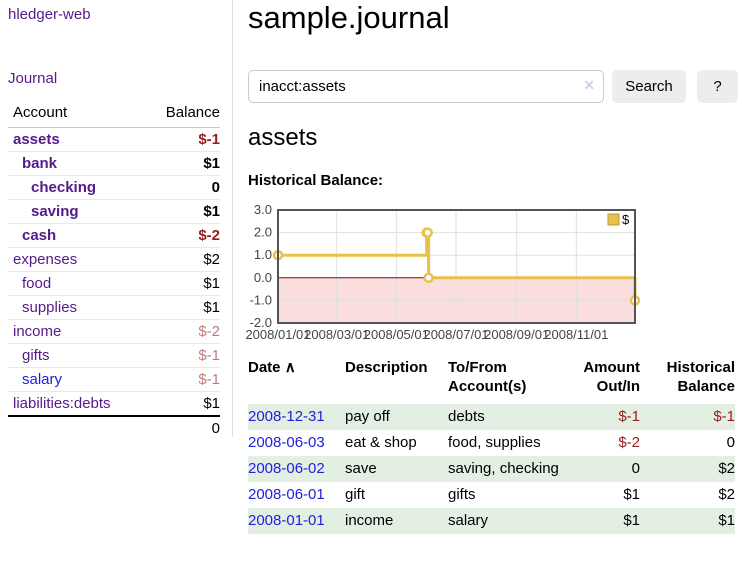  I want to click on svg-text: 2008/03/01, so click(336, 334).